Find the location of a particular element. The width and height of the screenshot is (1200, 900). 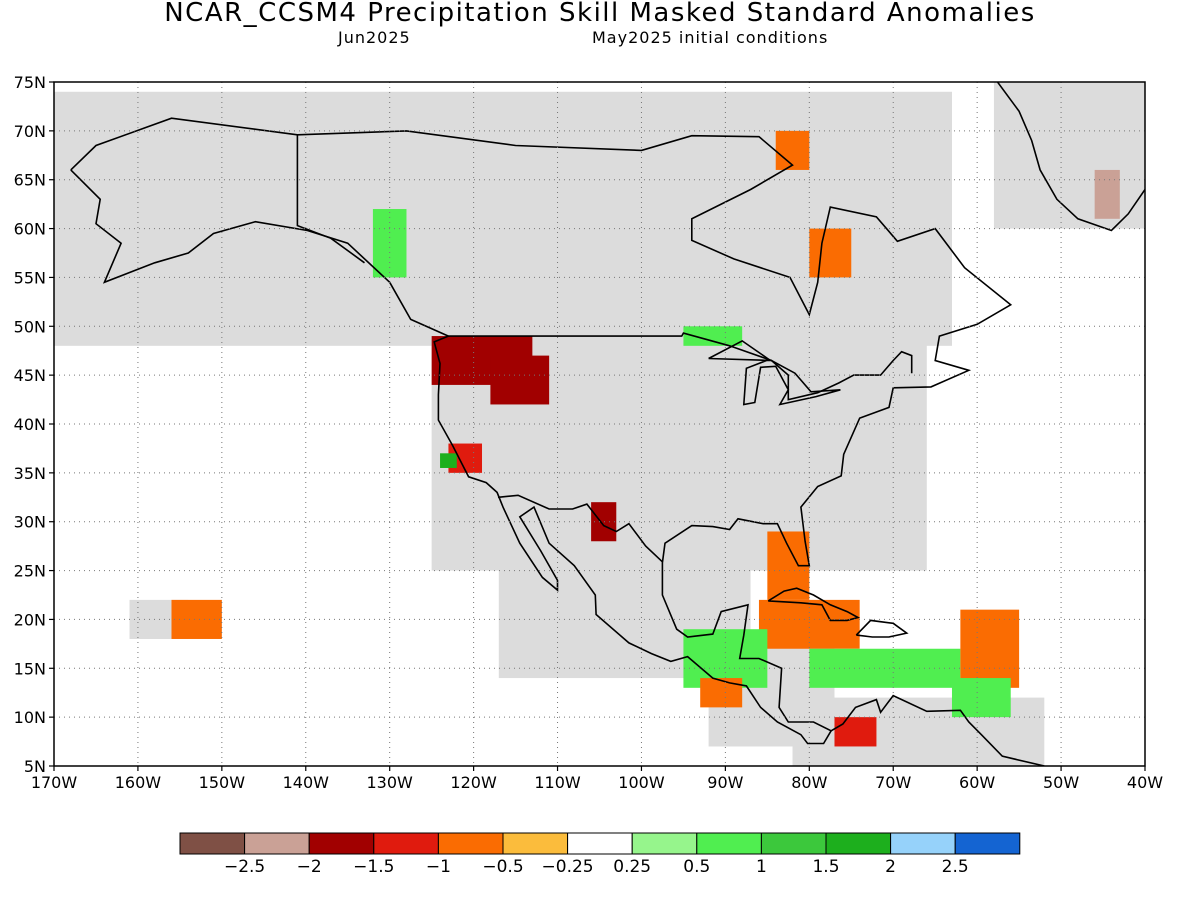

lon-tick-label: 40W is located at coordinates (1145, 782).